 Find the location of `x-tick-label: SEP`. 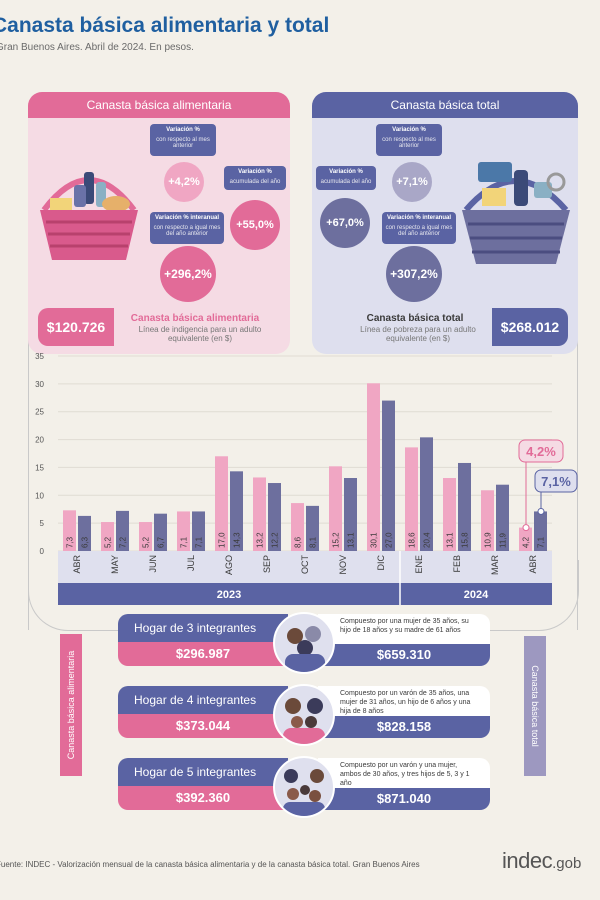

x-tick-label: SEP is located at coordinates (267, 564).